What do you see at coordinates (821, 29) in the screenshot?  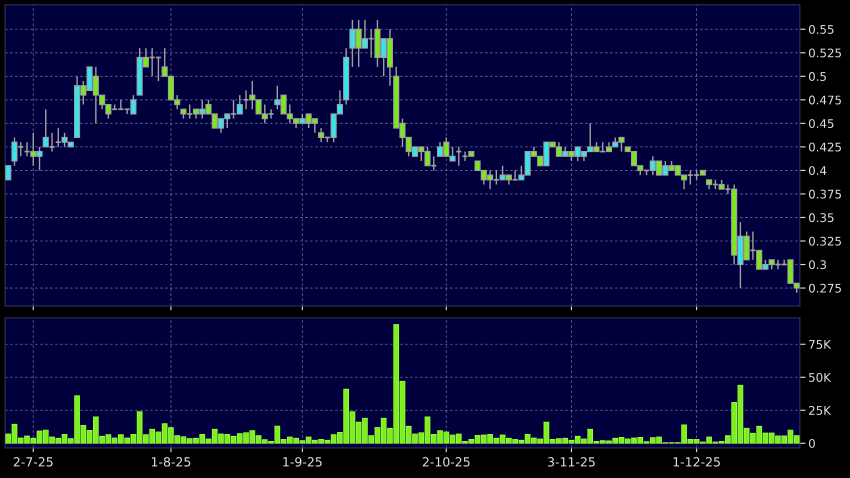 I see `y-tick-label: 0.55` at bounding box center [821, 29].